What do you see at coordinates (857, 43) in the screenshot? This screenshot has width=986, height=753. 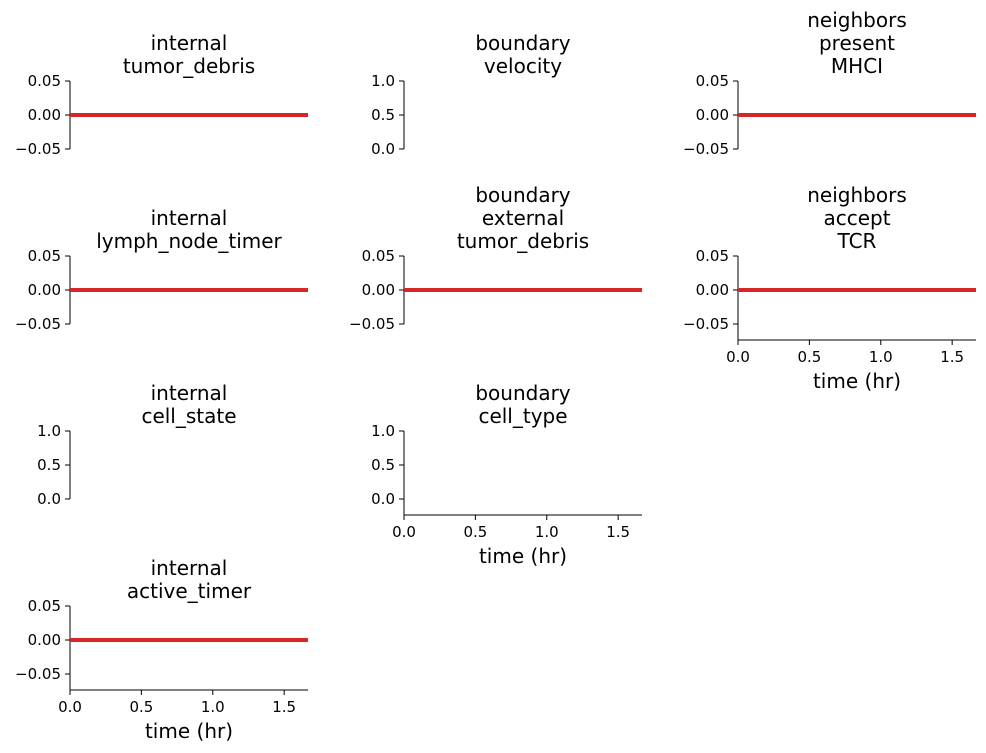 I see `chart-title-line: present` at bounding box center [857, 43].